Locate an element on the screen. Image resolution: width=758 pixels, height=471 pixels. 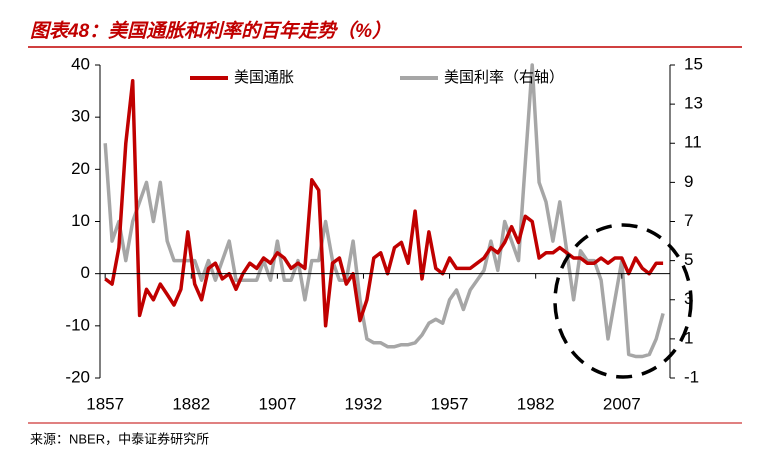
x-tick-label: 1907 is located at coordinates (277, 403).